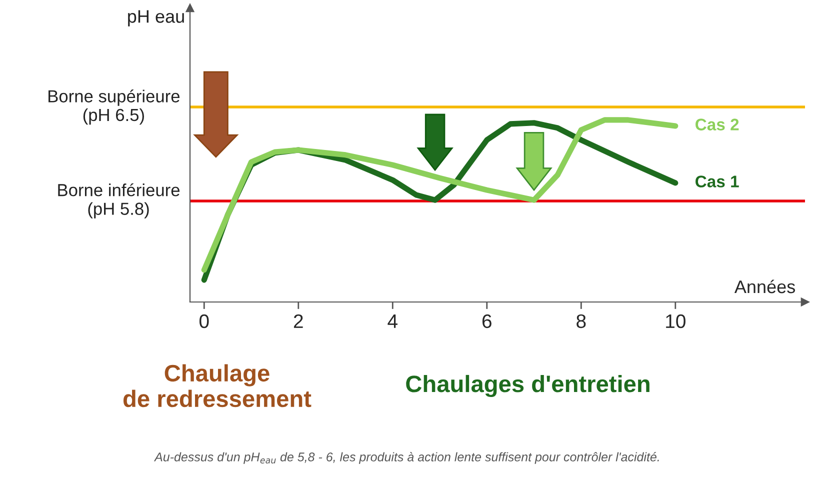 The width and height of the screenshot is (815, 480). Describe the element at coordinates (217, 386) in the screenshot. I see `text: Chaulage de redressement` at that location.